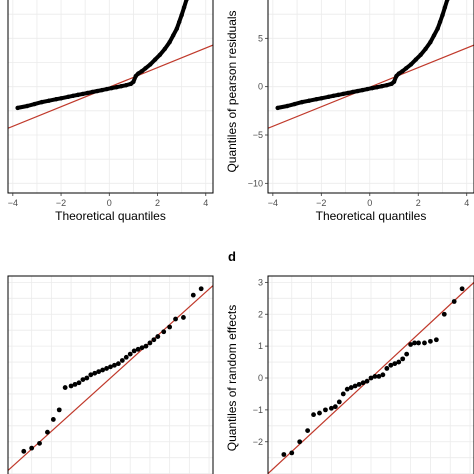 The image size is (474, 474). Describe the element at coordinates (466, 203) in the screenshot. I see `x-tick-label: 4` at that location.